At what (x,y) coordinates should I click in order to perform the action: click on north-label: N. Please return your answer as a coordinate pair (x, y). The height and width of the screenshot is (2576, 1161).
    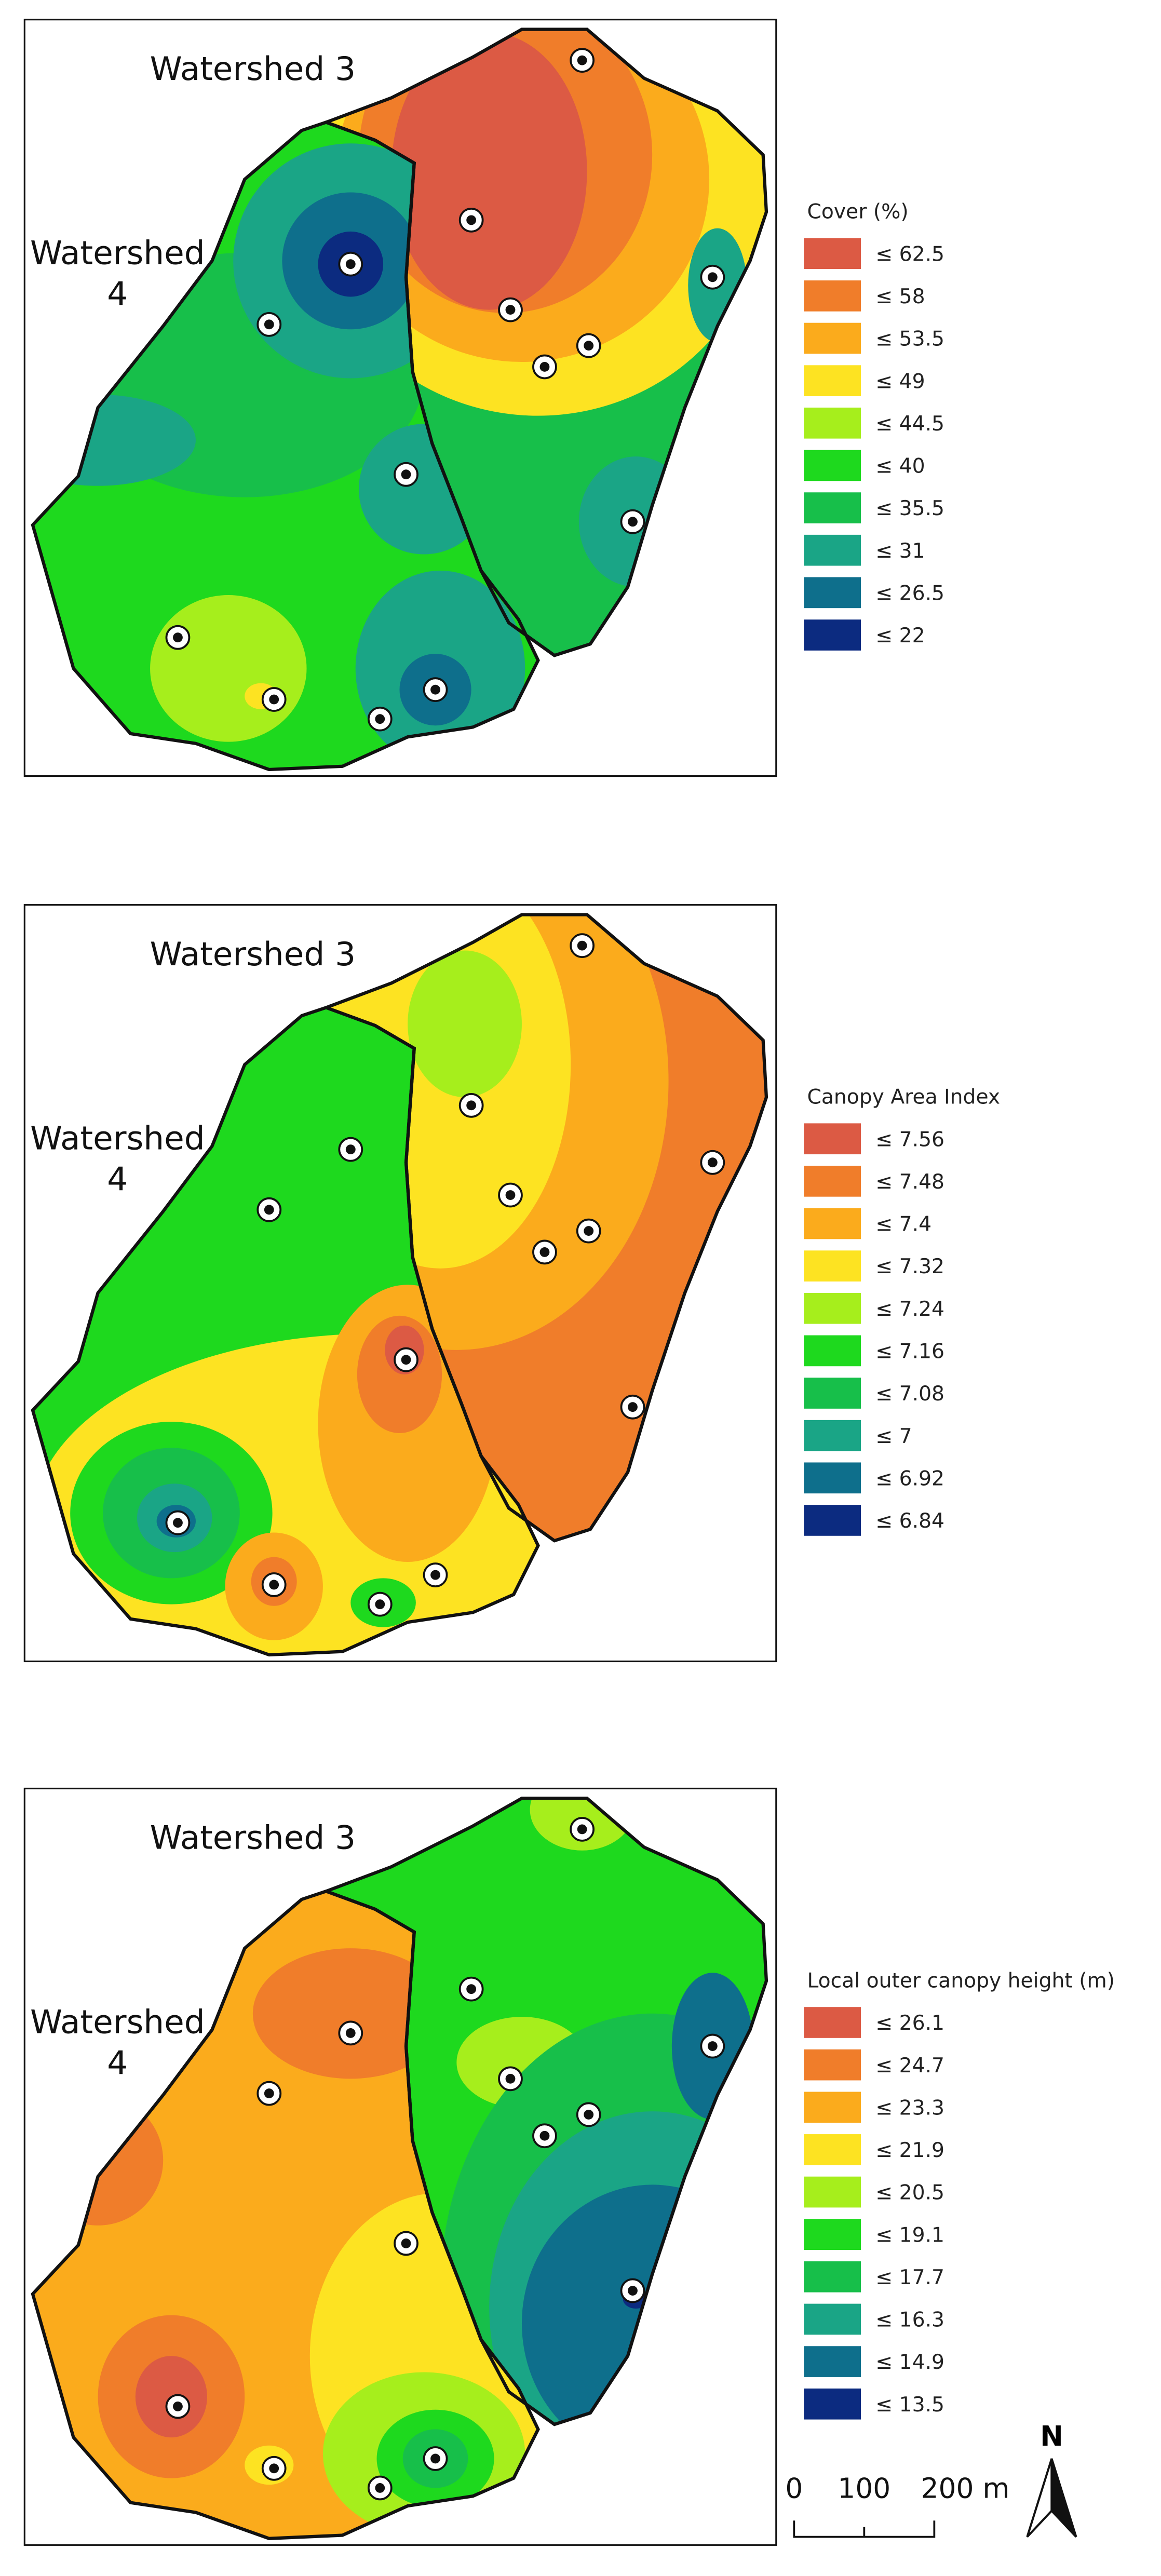
    Looking at the image, I should click on (1051, 2436).